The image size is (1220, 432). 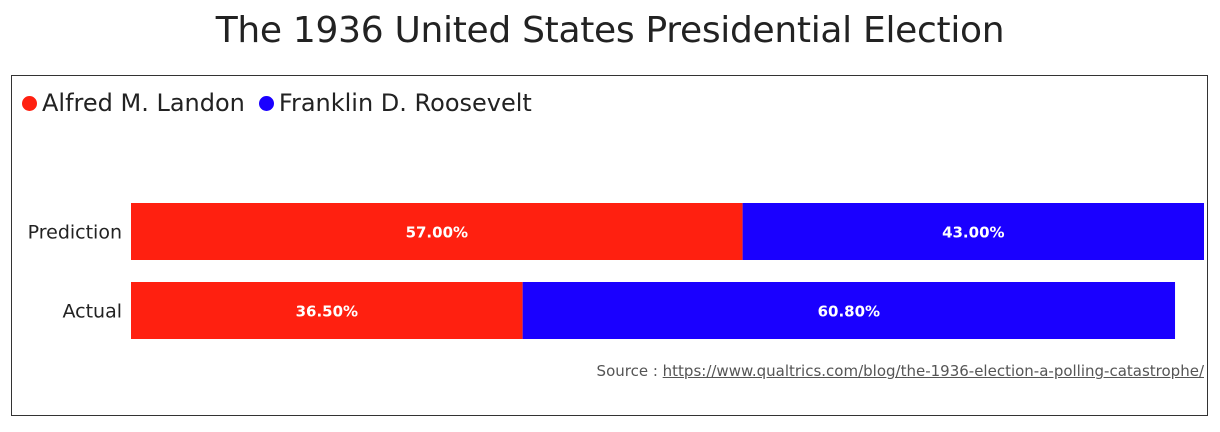 I want to click on legend-item-landon: Alfred M. Landon, so click(x=133, y=103).